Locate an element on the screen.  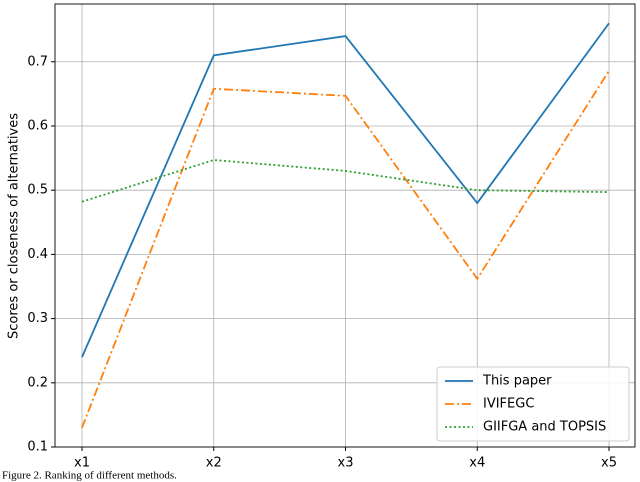
x-tick-label: x5 is located at coordinates (609, 463).